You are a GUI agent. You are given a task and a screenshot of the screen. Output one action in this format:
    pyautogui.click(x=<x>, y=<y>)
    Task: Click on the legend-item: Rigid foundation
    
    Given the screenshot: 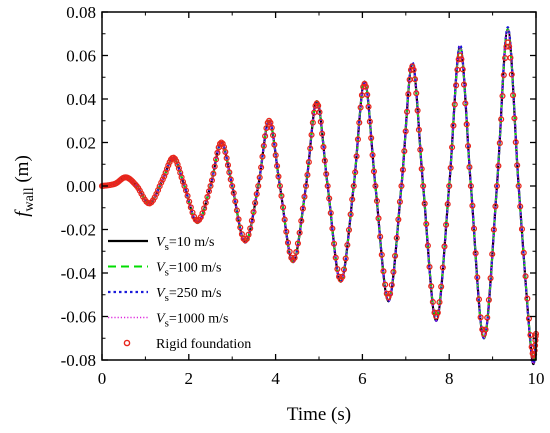 What is the action you would take?
    pyautogui.click(x=187, y=344)
    